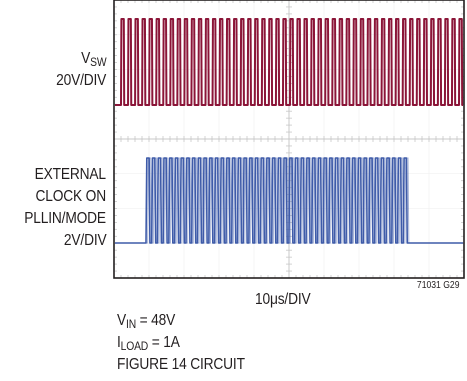 Image resolution: width=467 pixels, height=381 pixels. What do you see at coordinates (131, 324) in the screenshot?
I see `vin-sub: IN` at bounding box center [131, 324].